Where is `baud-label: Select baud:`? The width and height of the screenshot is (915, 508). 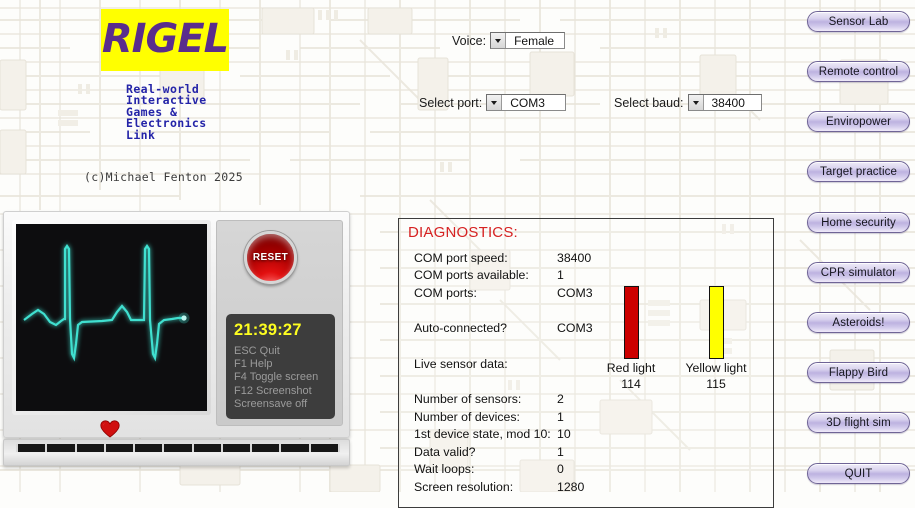
baud-label: Select baud: is located at coordinates (649, 102).